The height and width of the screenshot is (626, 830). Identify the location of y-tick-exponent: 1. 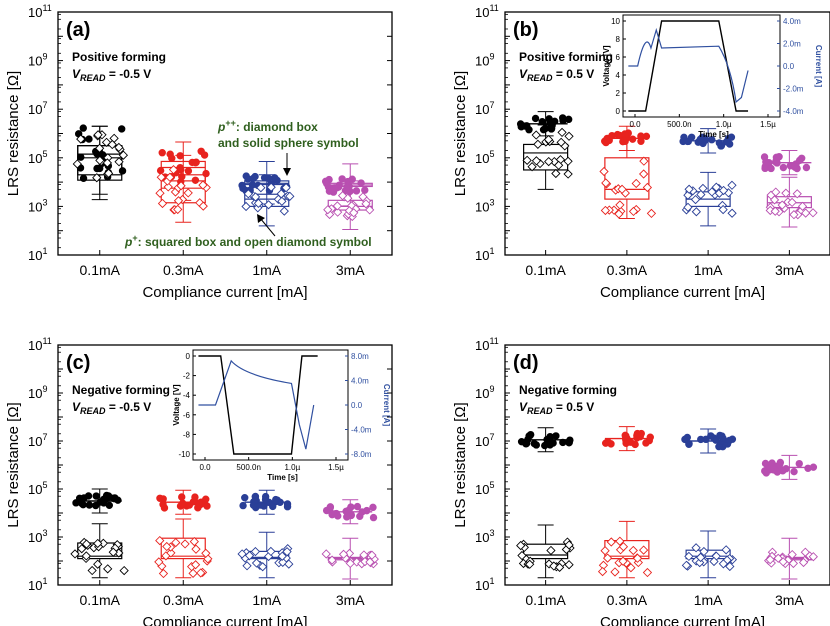
(491, 251).